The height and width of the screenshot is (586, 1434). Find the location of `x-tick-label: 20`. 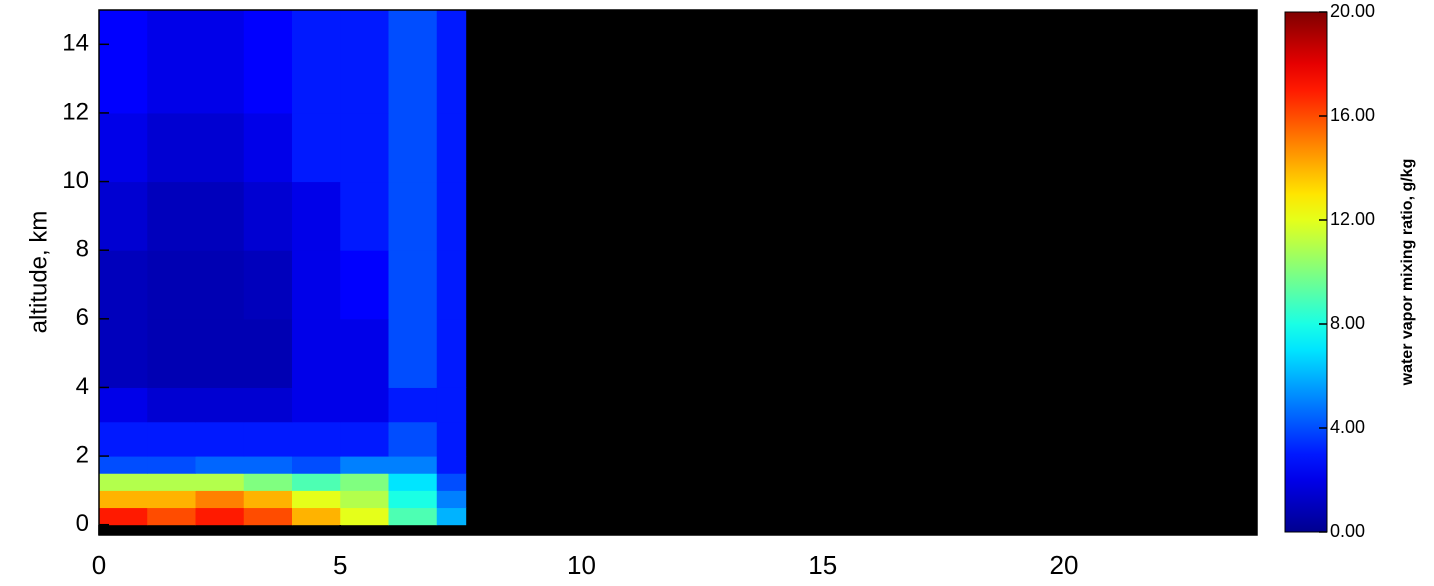

x-tick-label: 20 is located at coordinates (1064, 565).